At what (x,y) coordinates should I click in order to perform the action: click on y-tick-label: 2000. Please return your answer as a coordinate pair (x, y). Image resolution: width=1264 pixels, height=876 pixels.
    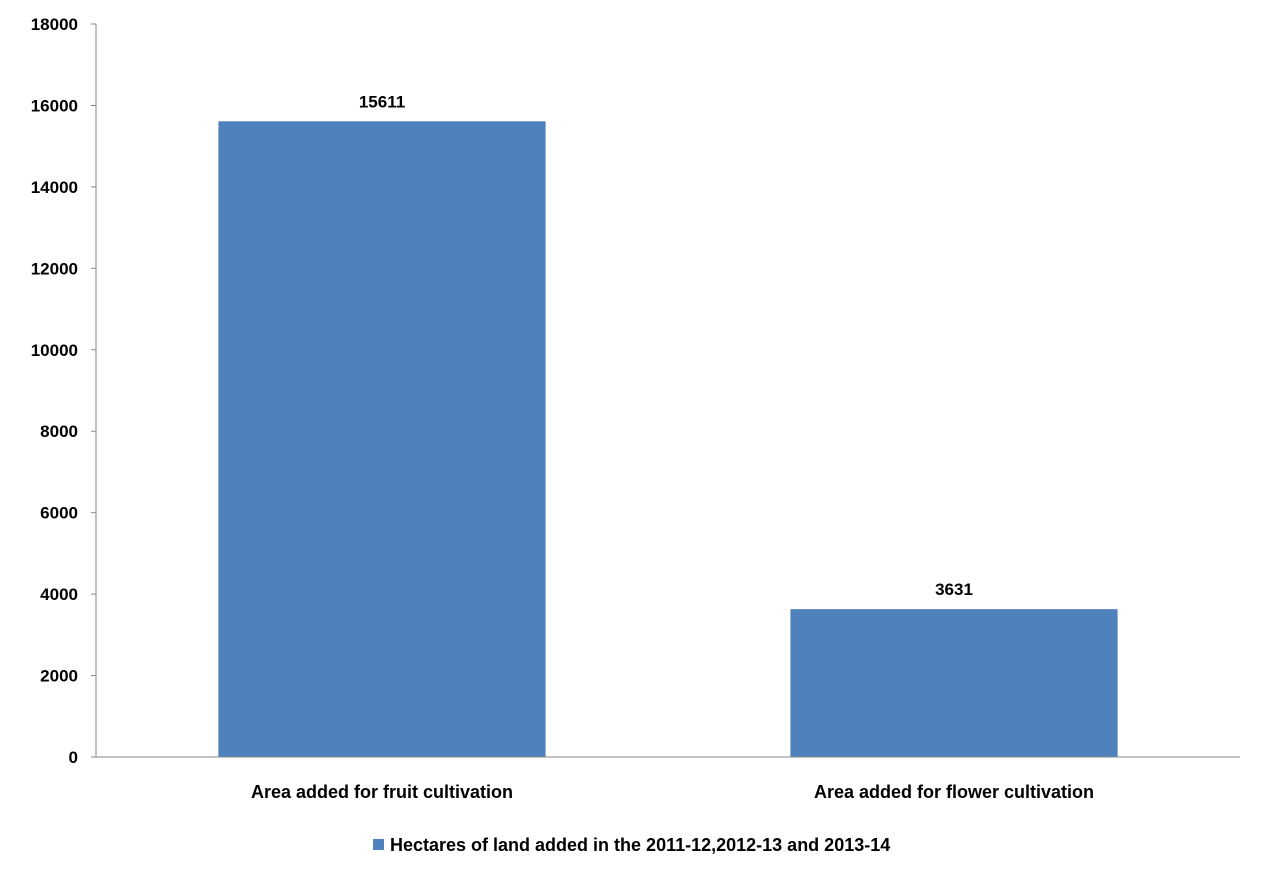
    Looking at the image, I should click on (59, 676).